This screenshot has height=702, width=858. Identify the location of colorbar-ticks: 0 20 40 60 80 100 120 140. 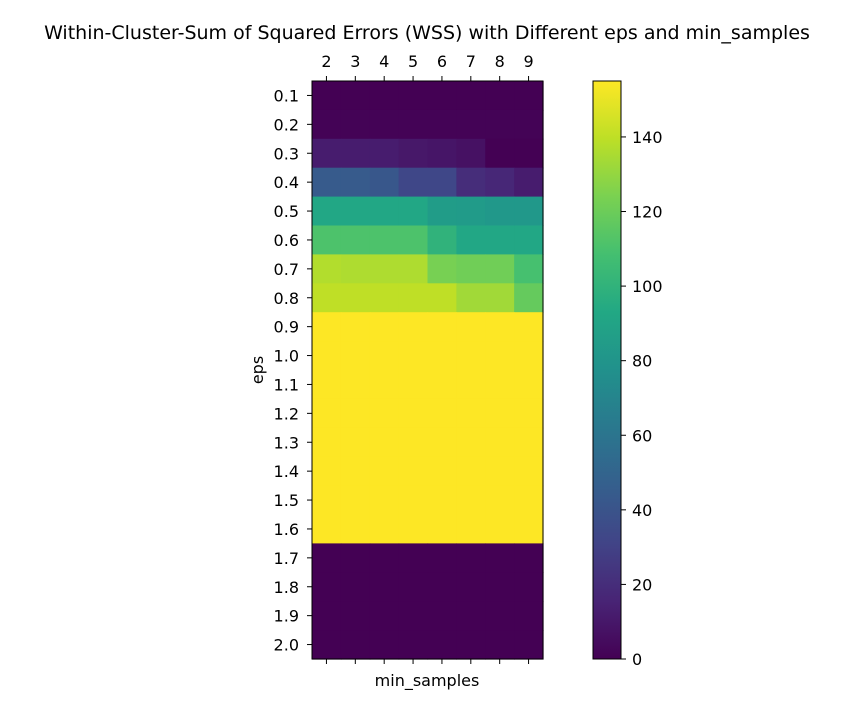
(642, 398).